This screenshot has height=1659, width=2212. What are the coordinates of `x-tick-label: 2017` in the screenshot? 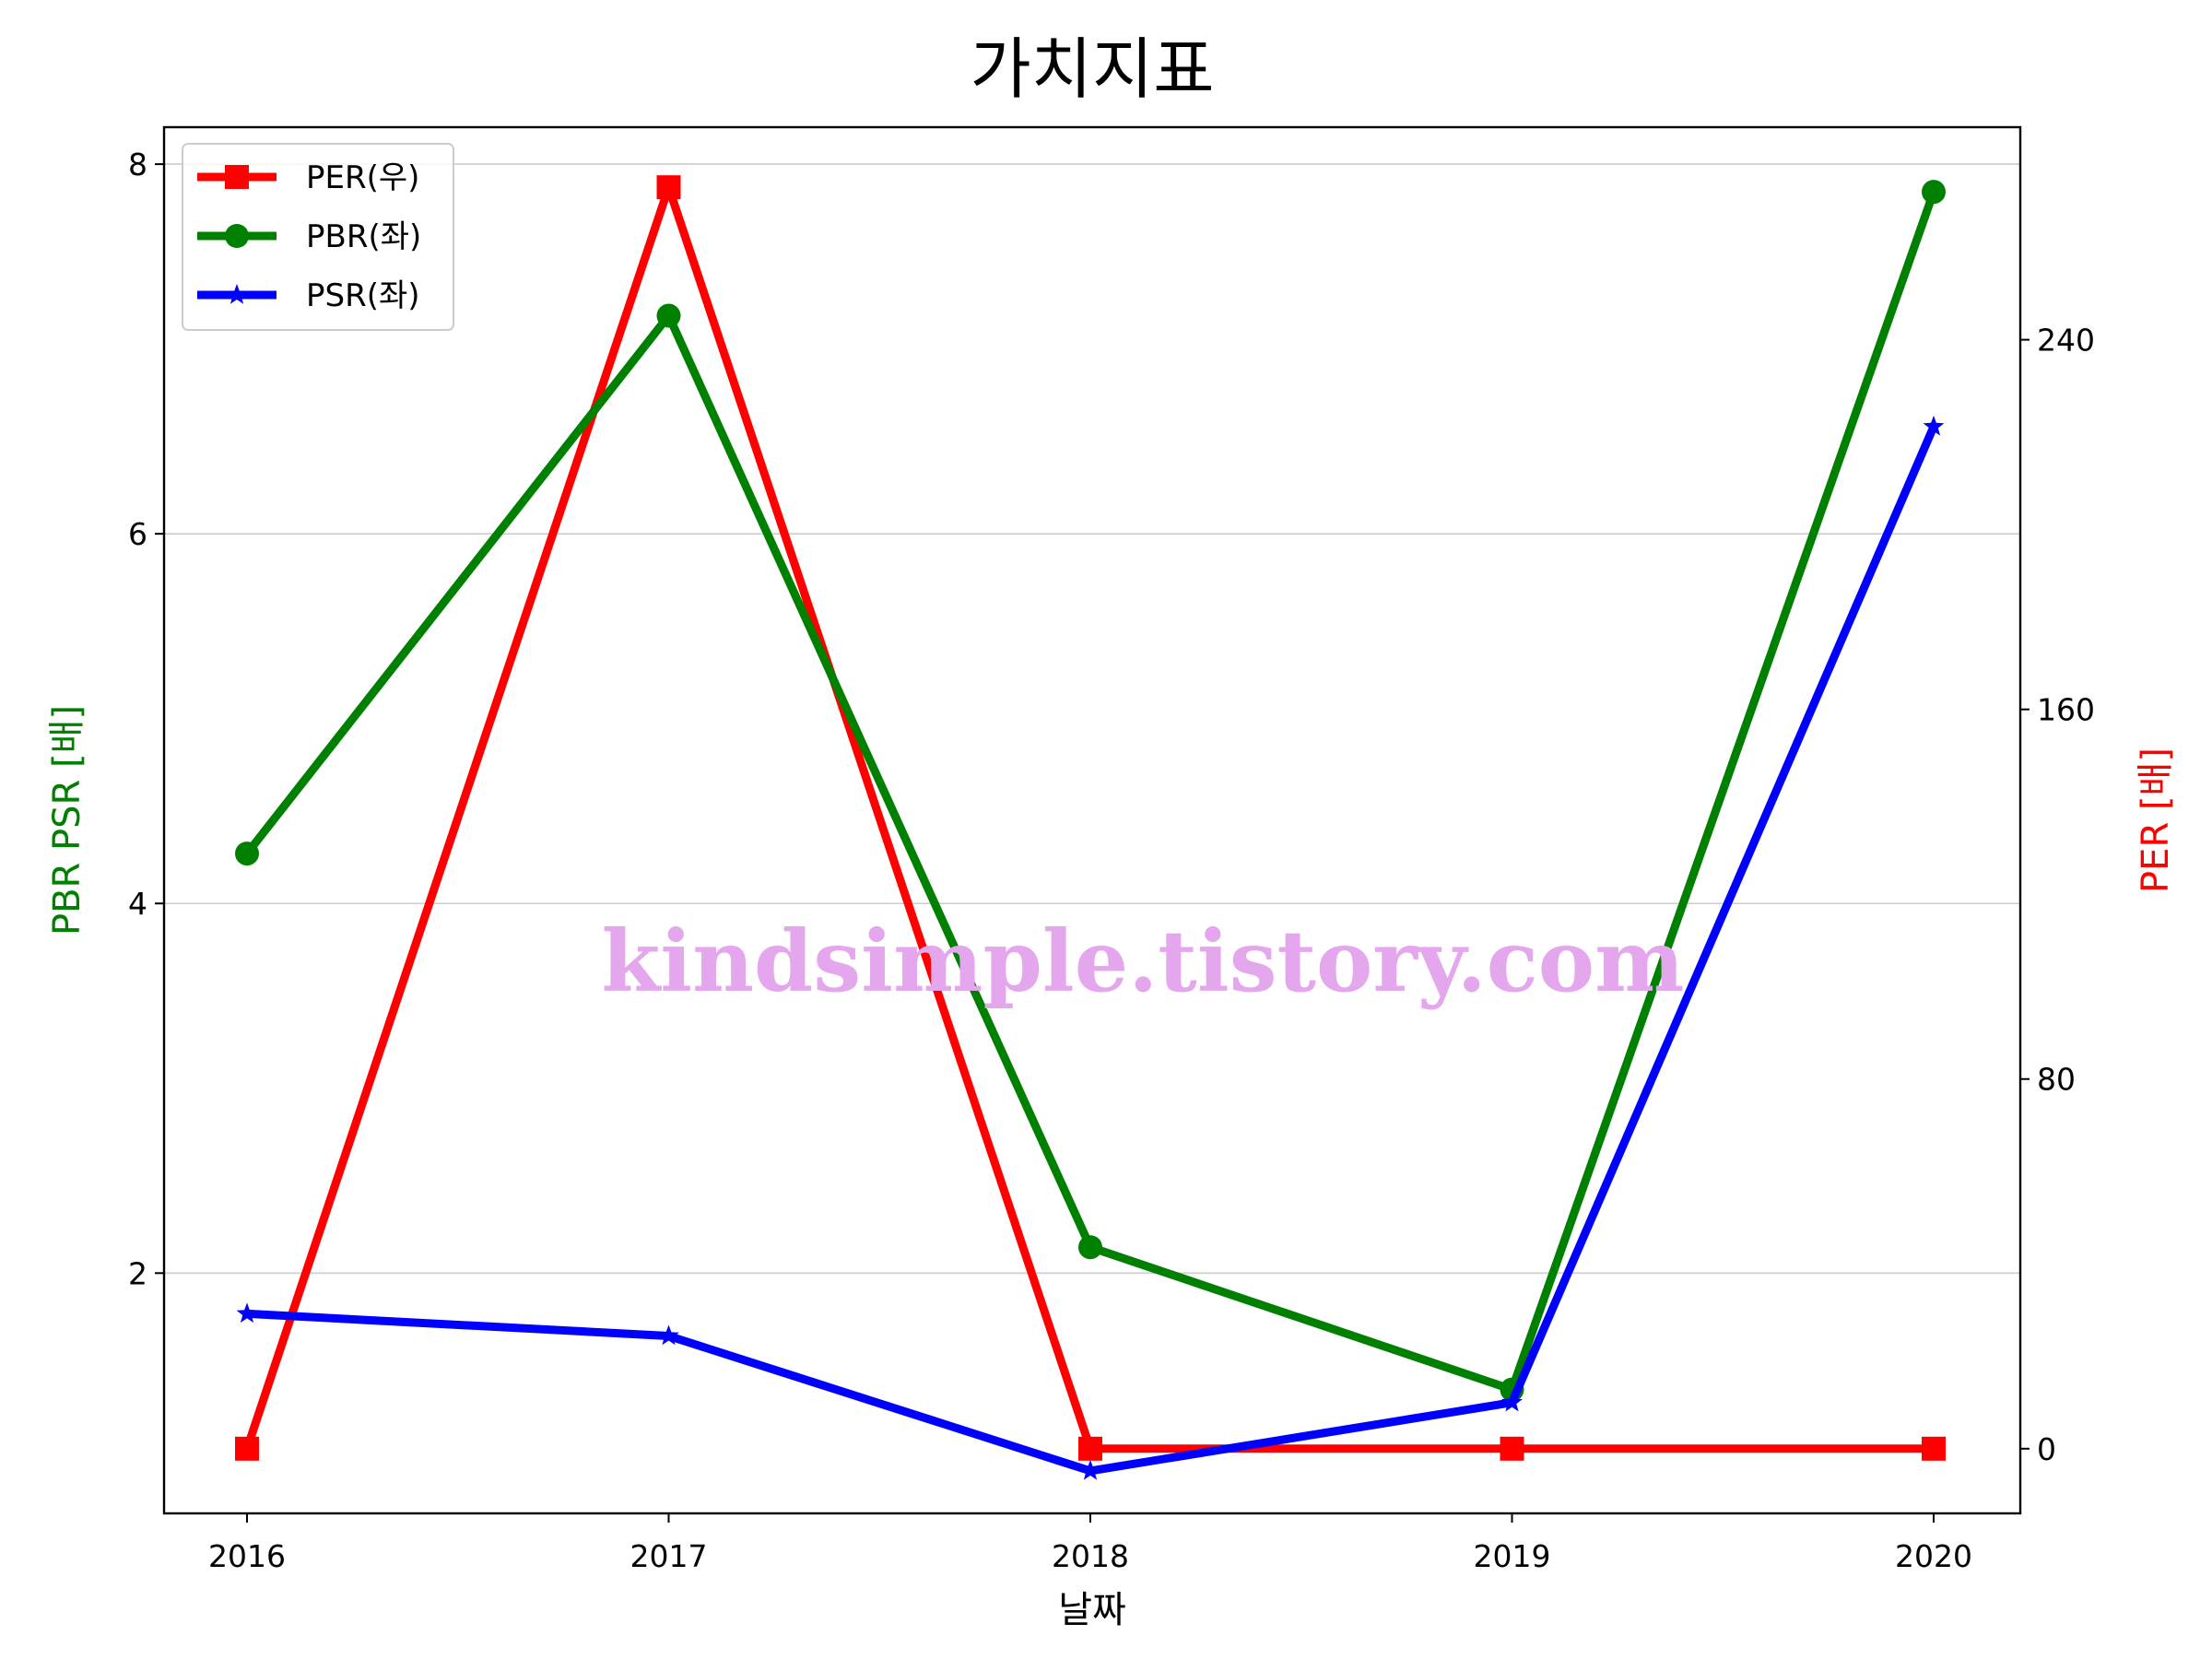 It's located at (669, 1556).